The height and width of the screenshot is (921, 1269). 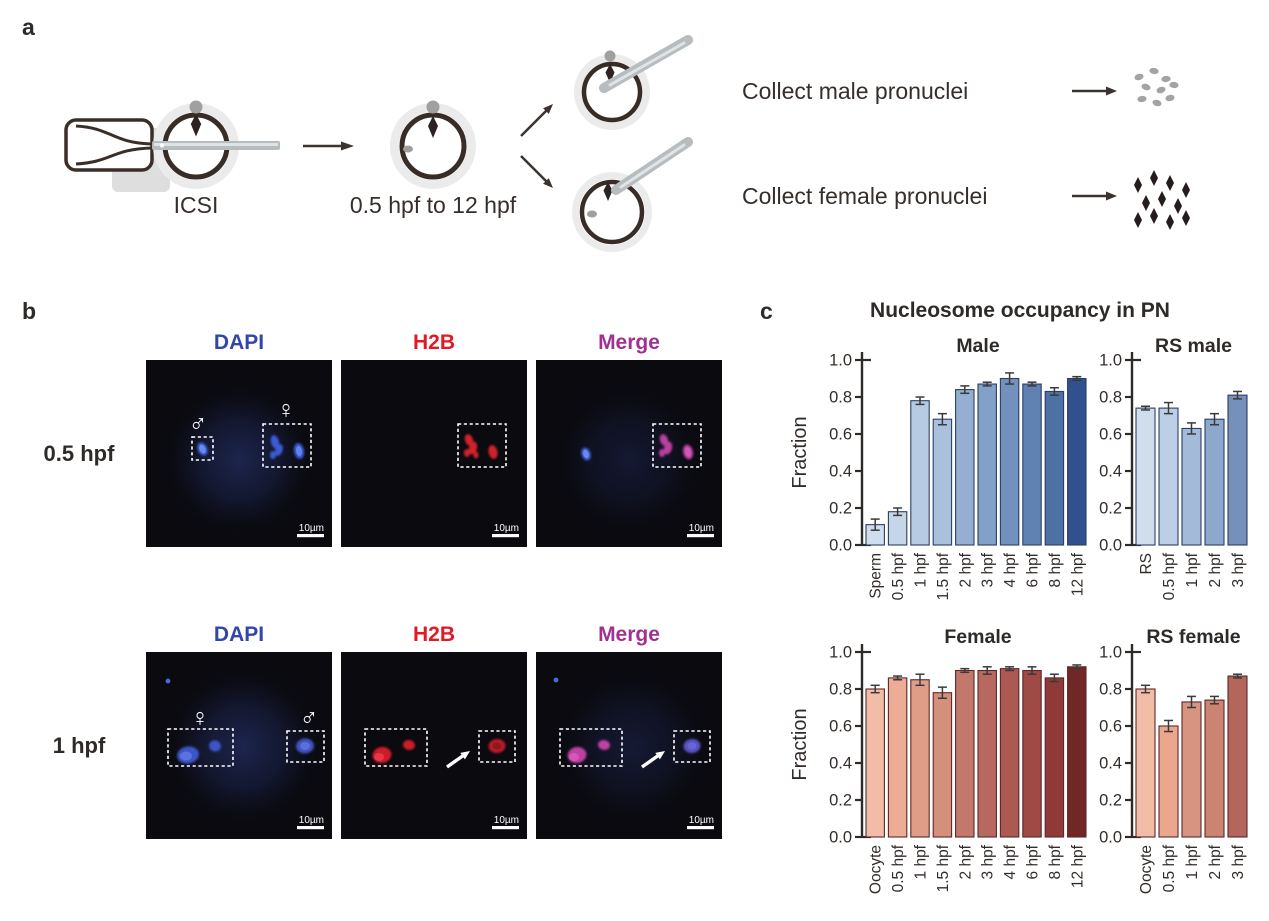 What do you see at coordinates (864, 196) in the screenshot?
I see `collect-female-label: Collect female pronuclei` at bounding box center [864, 196].